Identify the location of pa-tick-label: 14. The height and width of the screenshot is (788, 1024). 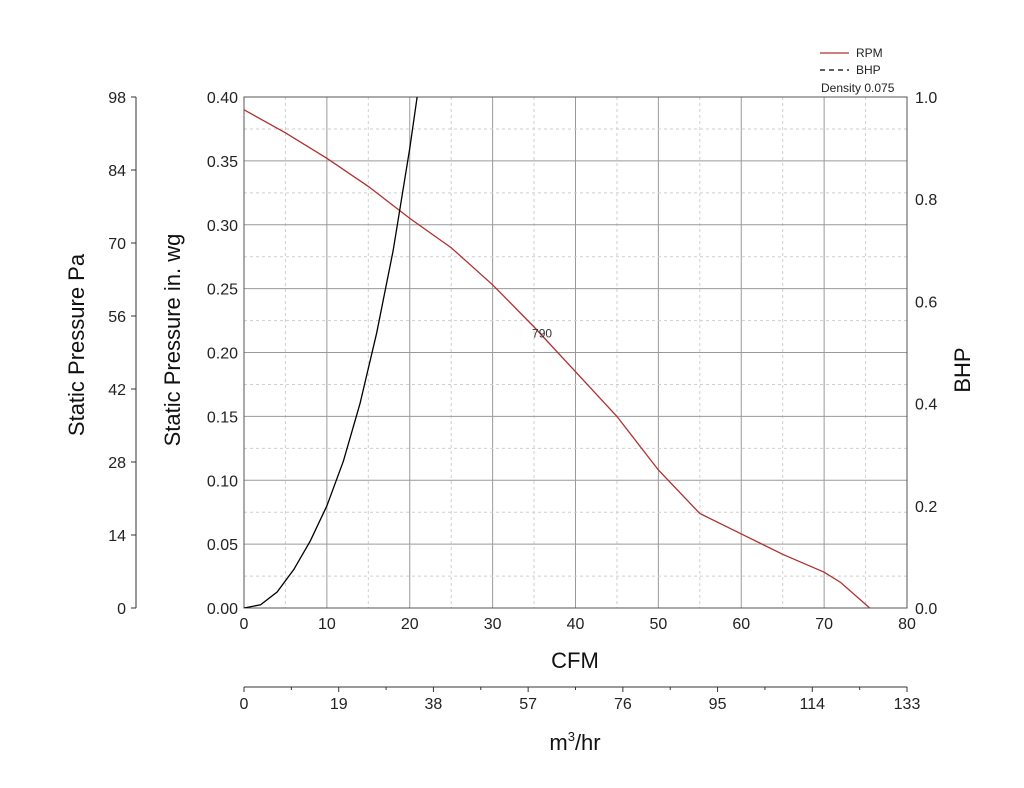
(117, 536).